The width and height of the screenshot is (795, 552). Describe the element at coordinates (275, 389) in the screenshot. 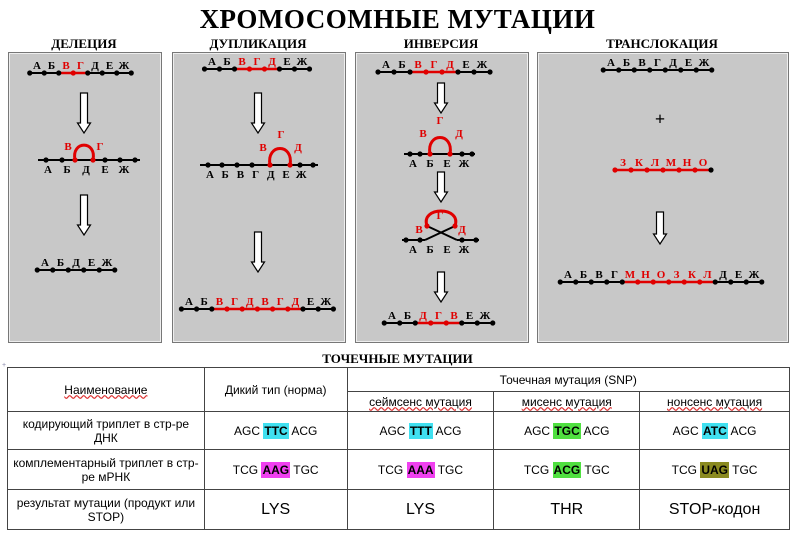

I see `header-wild: Дикий тип (норма)` at that location.